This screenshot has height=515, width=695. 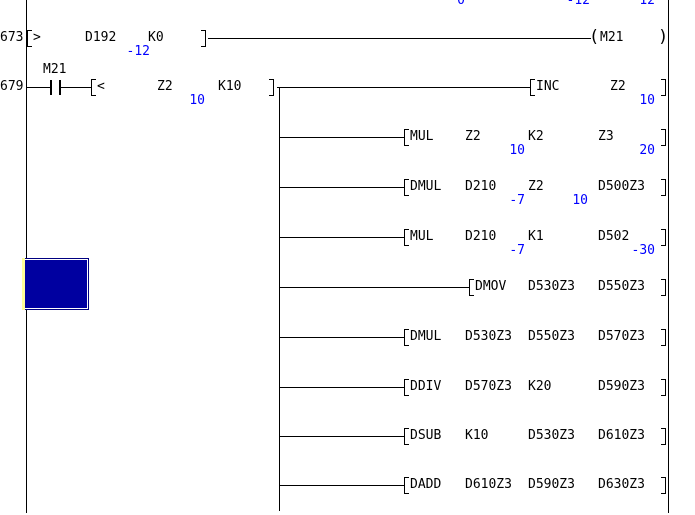 I want to click on contact-device-label: M21, so click(x=55, y=69).